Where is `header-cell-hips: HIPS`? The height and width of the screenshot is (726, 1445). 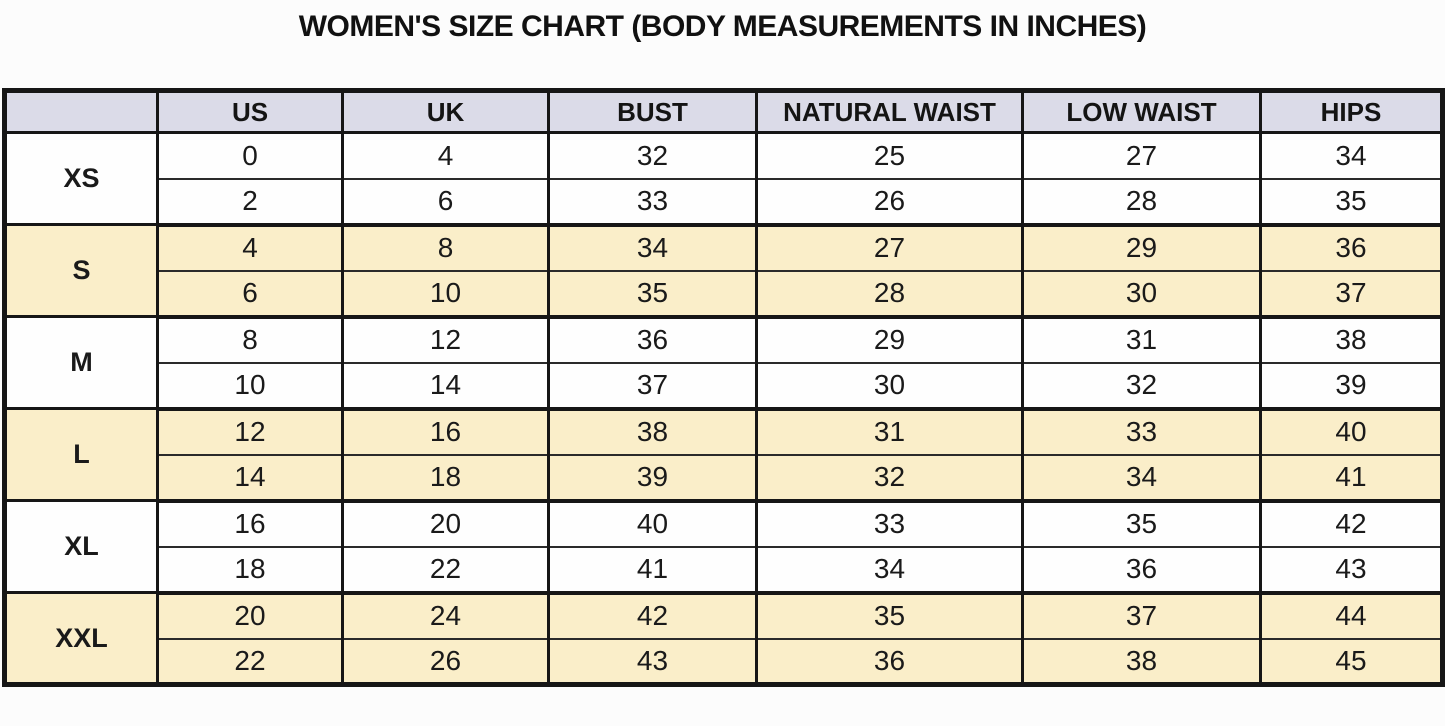
header-cell-hips: HIPS is located at coordinates (1351, 111).